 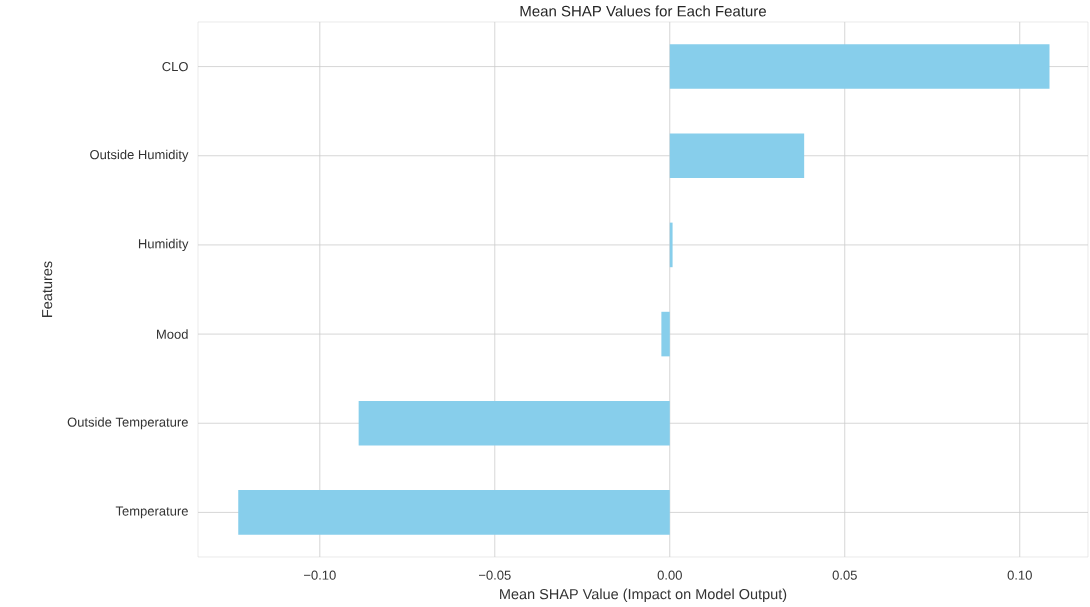 What do you see at coordinates (643, 11) in the screenshot?
I see `chart-title: Mean SHAP Values for Each Feature` at bounding box center [643, 11].